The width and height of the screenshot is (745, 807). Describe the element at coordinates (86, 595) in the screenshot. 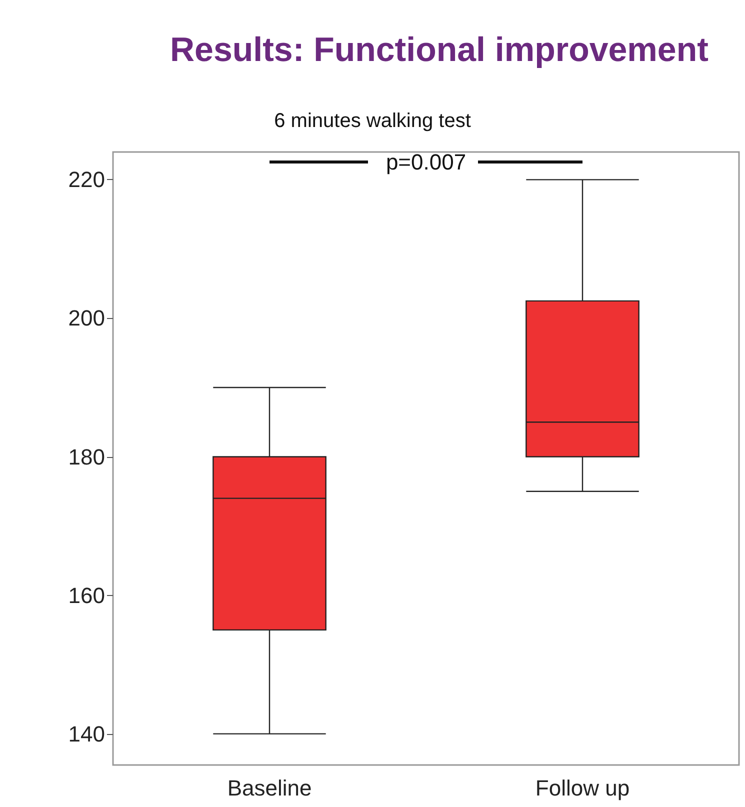

I see `y-tick-label: 160` at that location.